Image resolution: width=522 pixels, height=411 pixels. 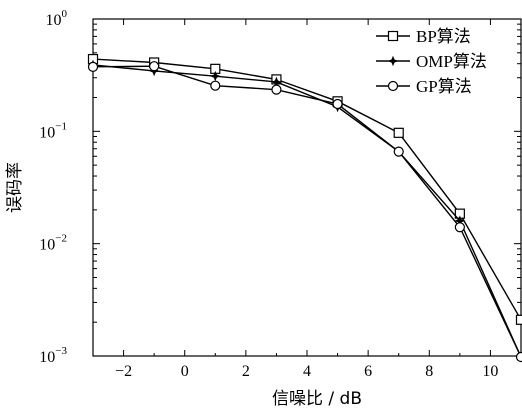 I want to click on x-tick-label: 6, so click(x=368, y=371).